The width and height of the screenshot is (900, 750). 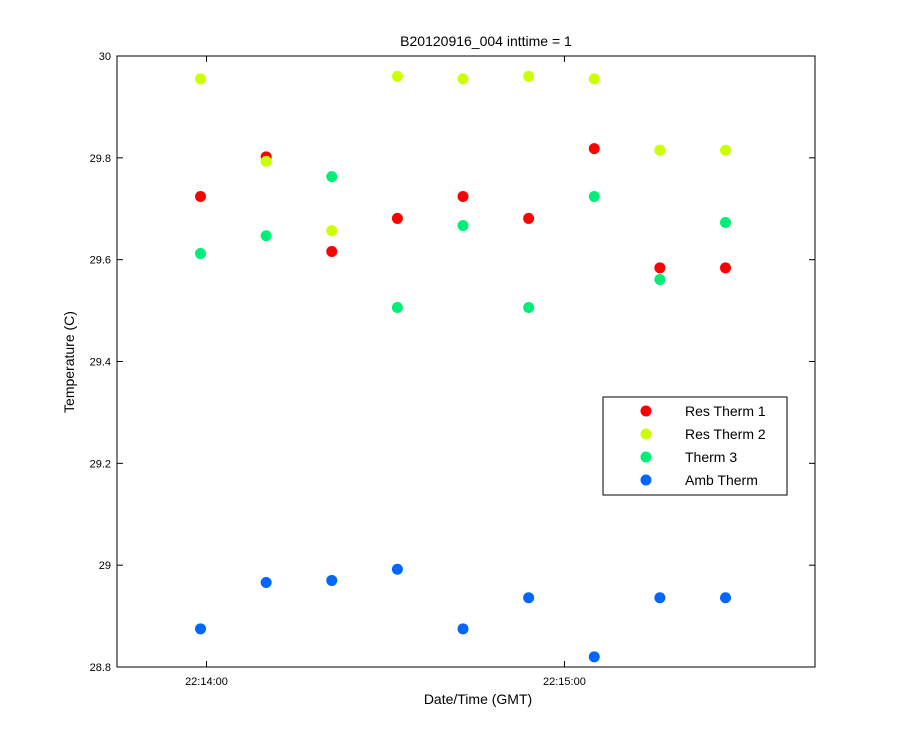 What do you see at coordinates (69, 362) in the screenshot?
I see `y-axis-label: Temperature (C)` at bounding box center [69, 362].